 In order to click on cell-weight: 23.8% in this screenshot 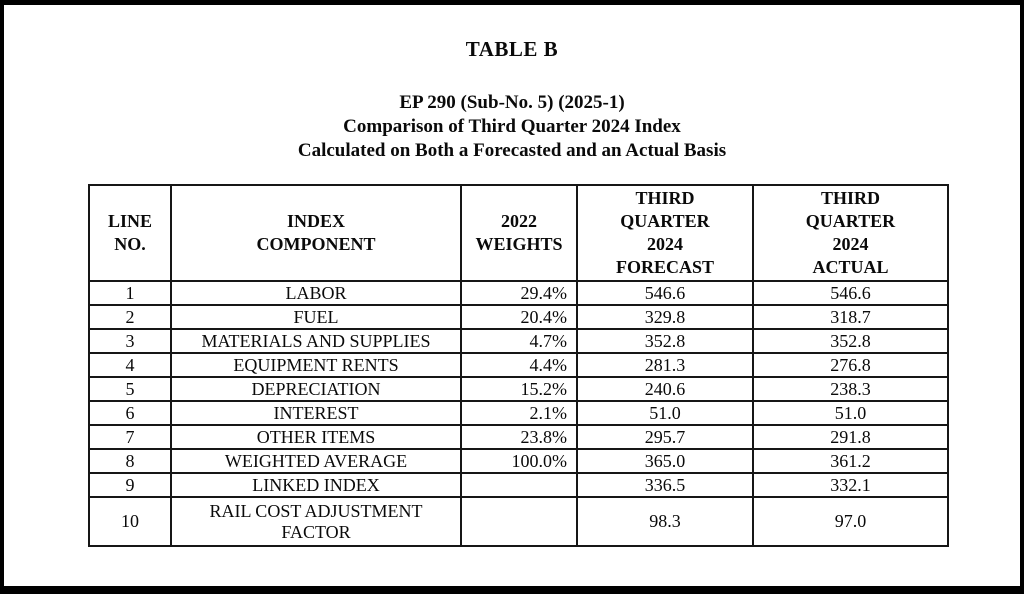, I will do `click(519, 437)`.